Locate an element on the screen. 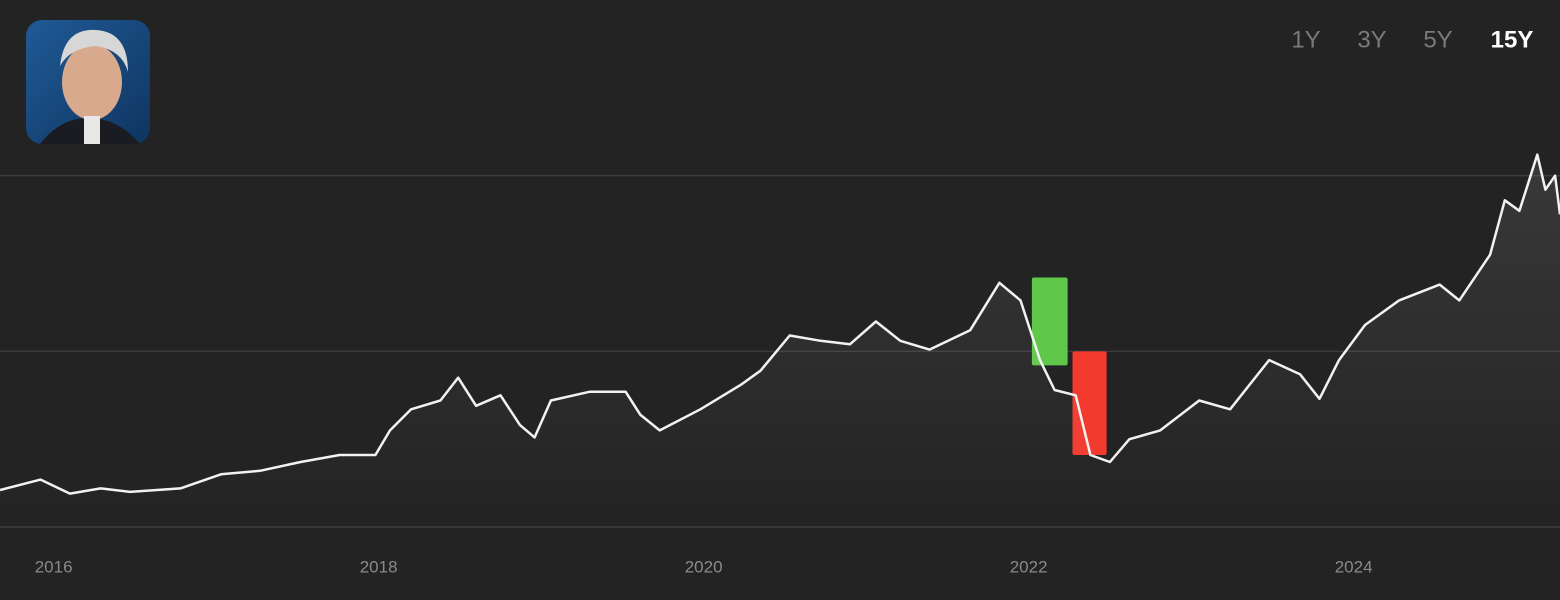 The width and height of the screenshot is (1560, 600). x-tick-label: 2016 is located at coordinates (54, 566).